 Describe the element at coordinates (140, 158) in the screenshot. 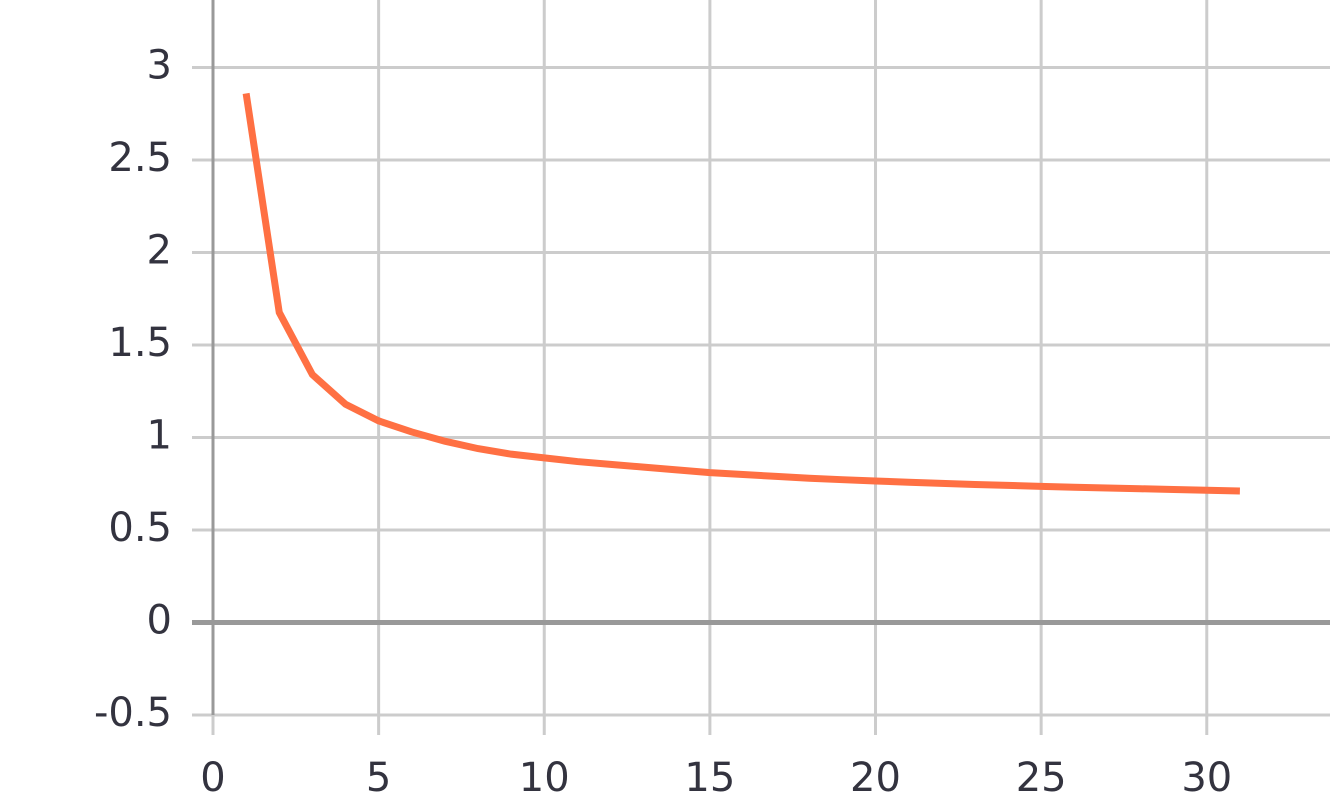

I see `y-tick-label: 2.5` at that location.